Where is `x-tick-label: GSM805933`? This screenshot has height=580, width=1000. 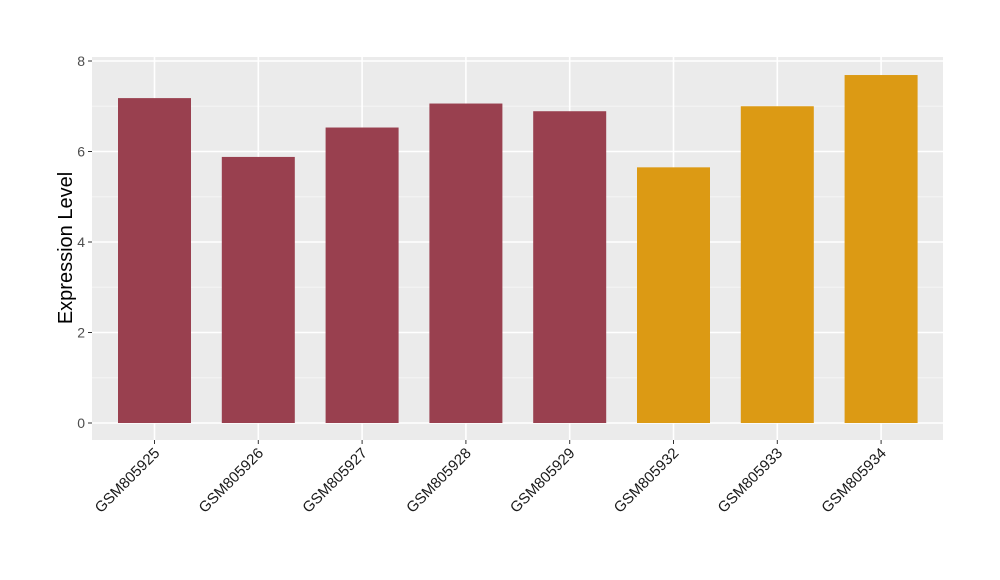
x-tick-label: GSM805933 is located at coordinates (751, 481).